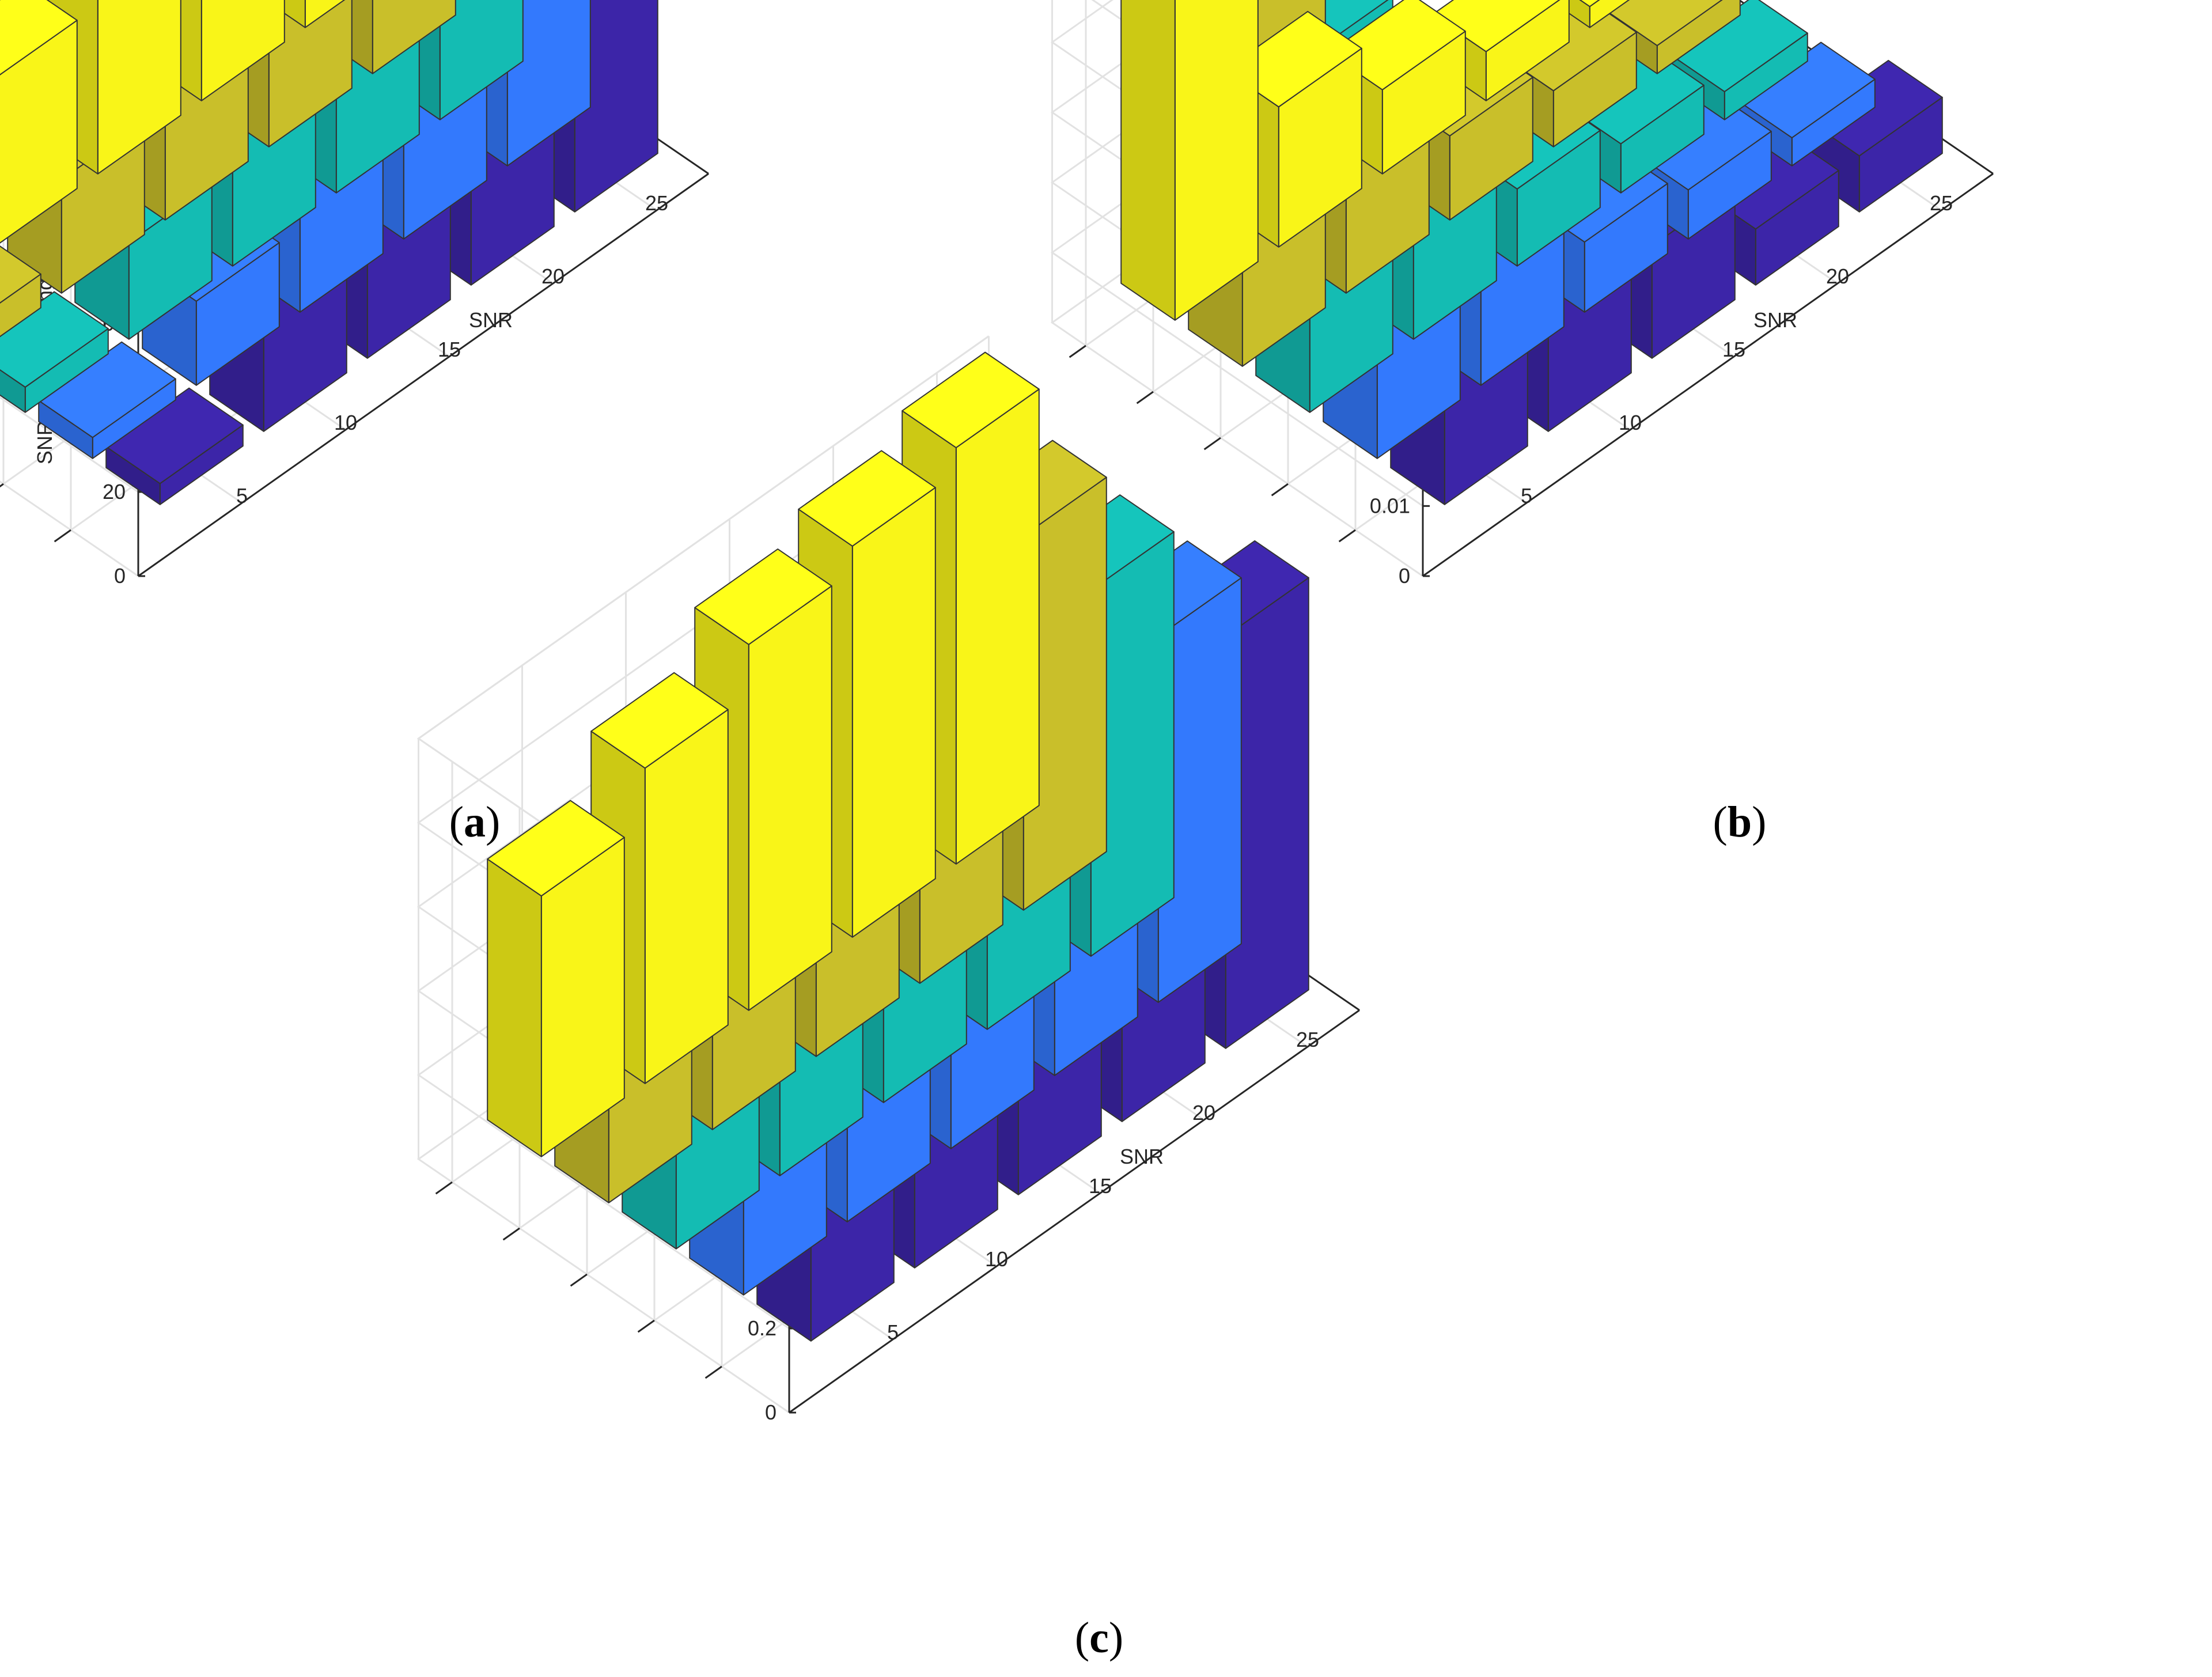 Image resolution: width=2212 pixels, height=1677 pixels. What do you see at coordinates (1390, 505) in the screenshot?
I see `z-tick-label: 0.01` at bounding box center [1390, 505].